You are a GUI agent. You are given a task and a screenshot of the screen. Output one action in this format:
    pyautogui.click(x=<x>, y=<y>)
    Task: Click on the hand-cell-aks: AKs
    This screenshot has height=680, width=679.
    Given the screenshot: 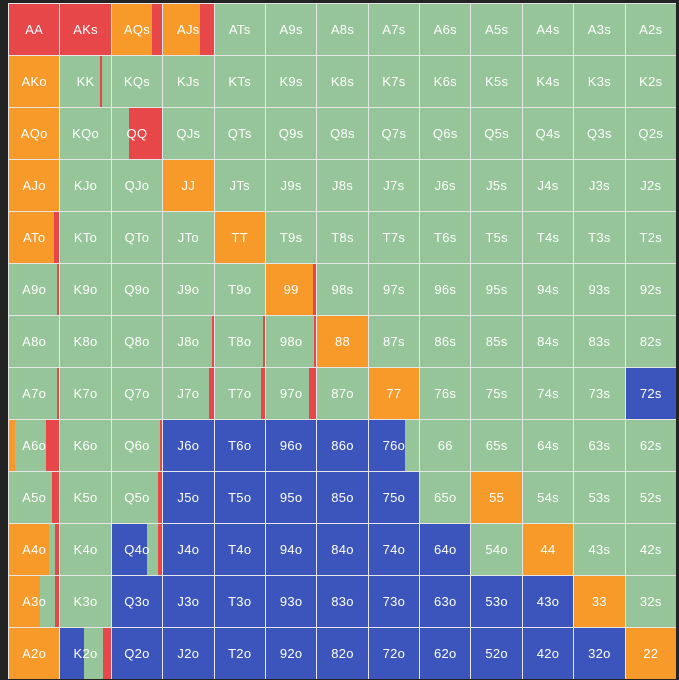 What is the action you would take?
    pyautogui.click(x=85, y=29)
    